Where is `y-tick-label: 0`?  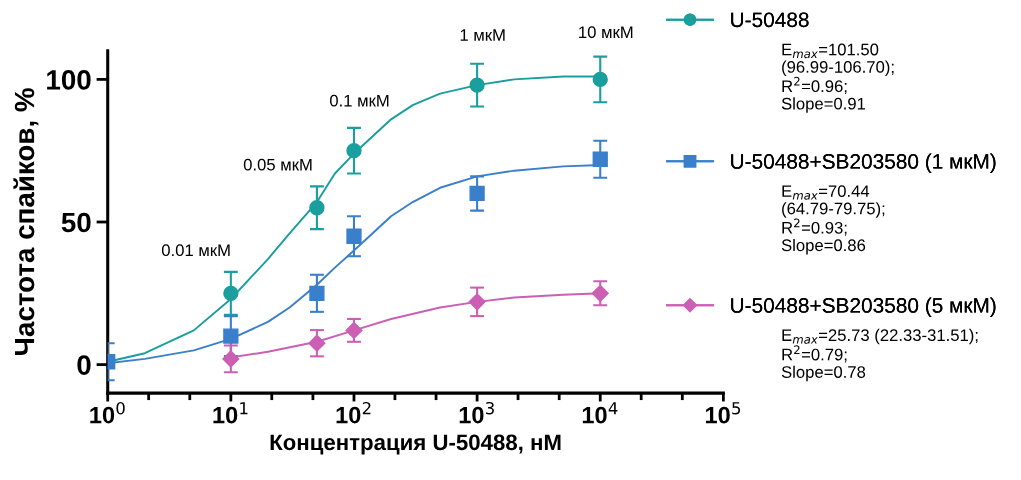
y-tick-label: 0 is located at coordinates (84, 365).